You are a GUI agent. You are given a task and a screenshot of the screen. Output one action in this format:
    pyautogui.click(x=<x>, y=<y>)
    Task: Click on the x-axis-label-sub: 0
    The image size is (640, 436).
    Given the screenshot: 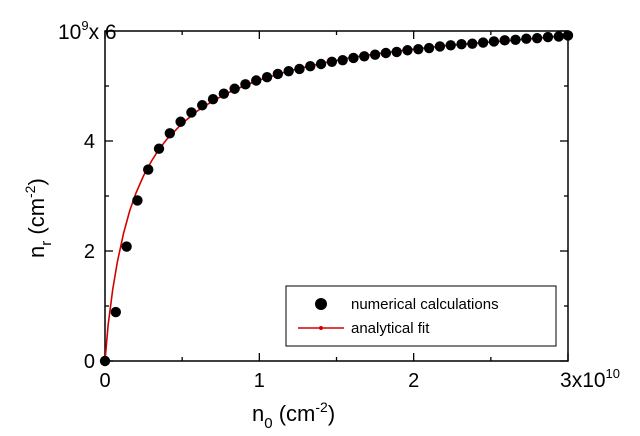 What is the action you would take?
    pyautogui.click(x=268, y=423)
    